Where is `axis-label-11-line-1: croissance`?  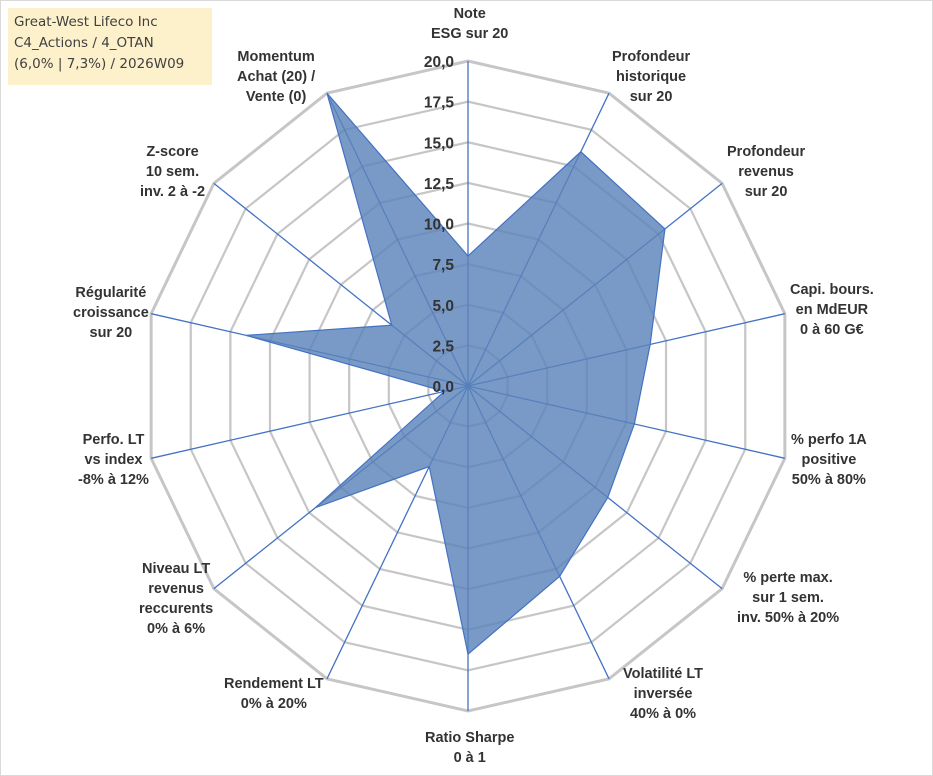 axis-label-11-line-1: croissance is located at coordinates (111, 313).